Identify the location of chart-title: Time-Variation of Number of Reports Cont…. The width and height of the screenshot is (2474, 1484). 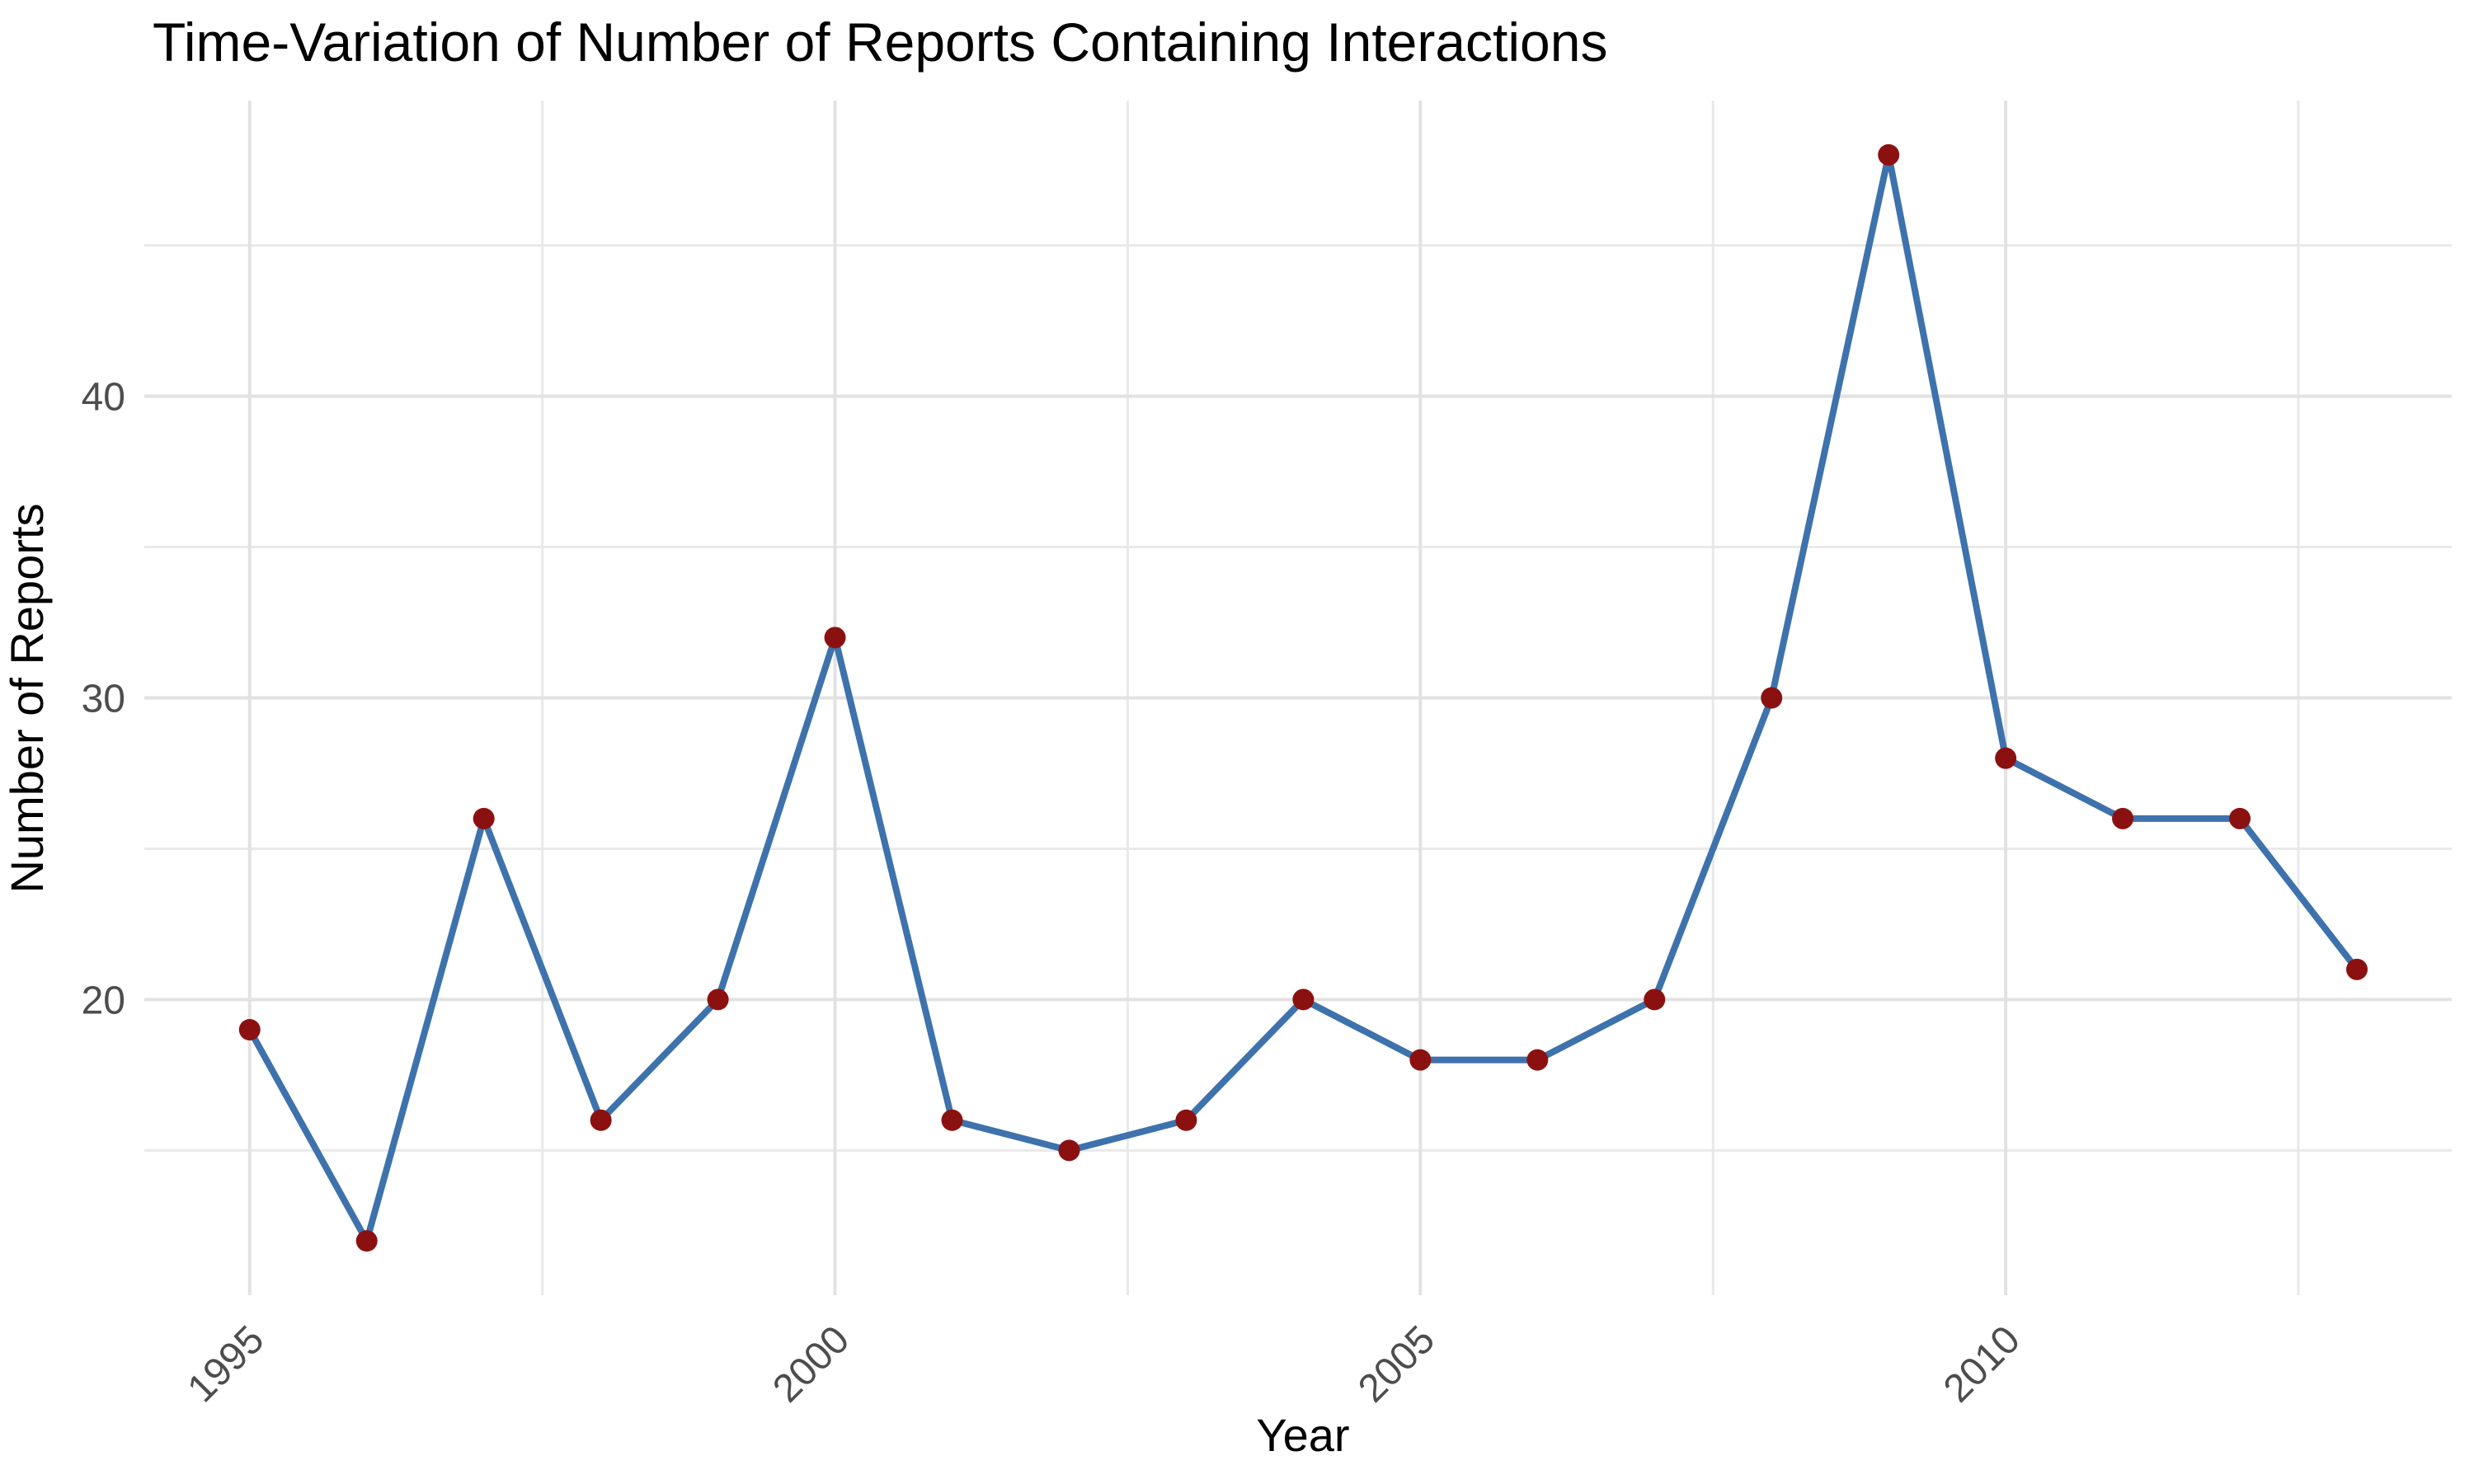
(880, 42).